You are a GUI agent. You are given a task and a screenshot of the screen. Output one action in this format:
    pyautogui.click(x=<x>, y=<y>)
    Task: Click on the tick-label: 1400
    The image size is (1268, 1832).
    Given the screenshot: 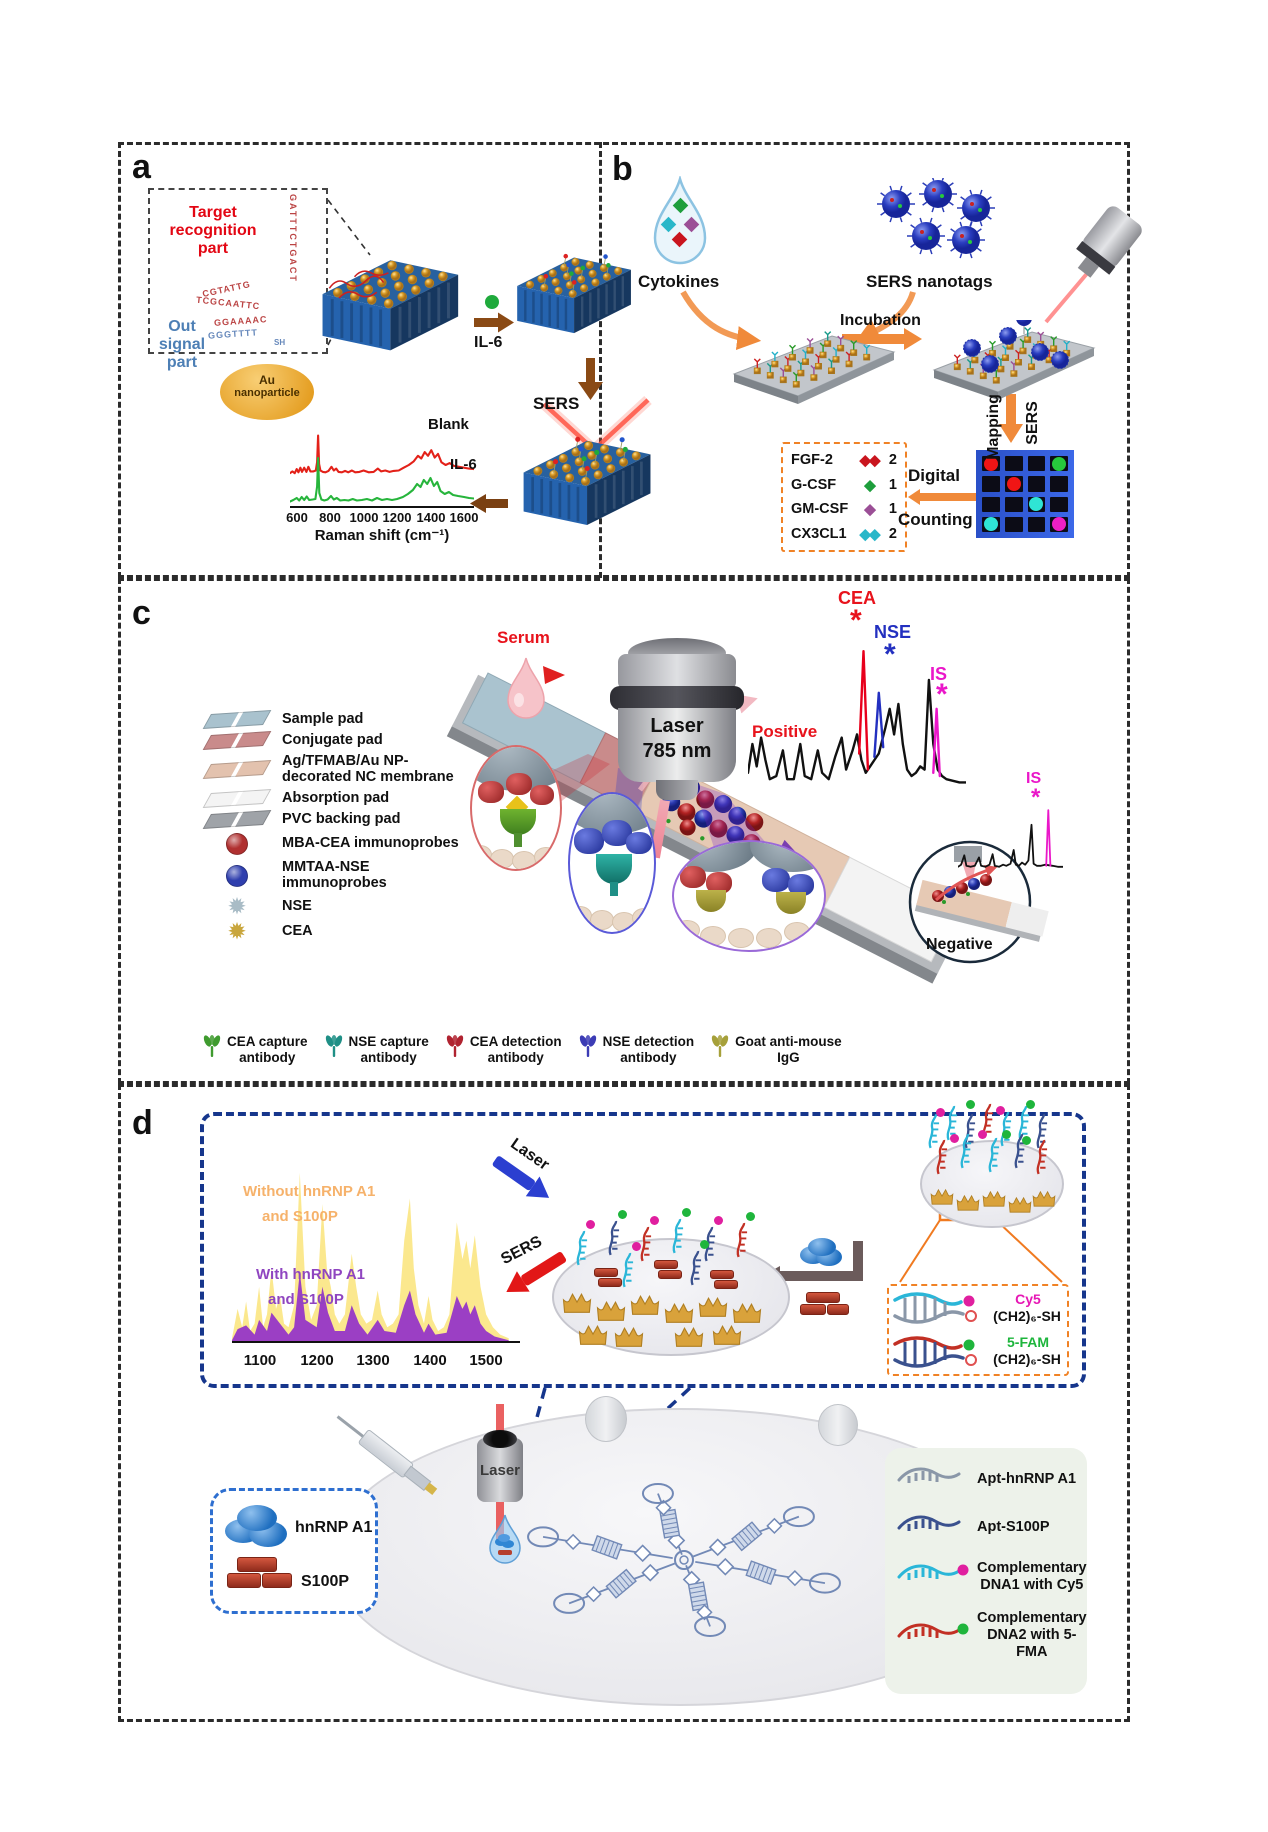 What is the action you would take?
    pyautogui.click(x=430, y=1360)
    